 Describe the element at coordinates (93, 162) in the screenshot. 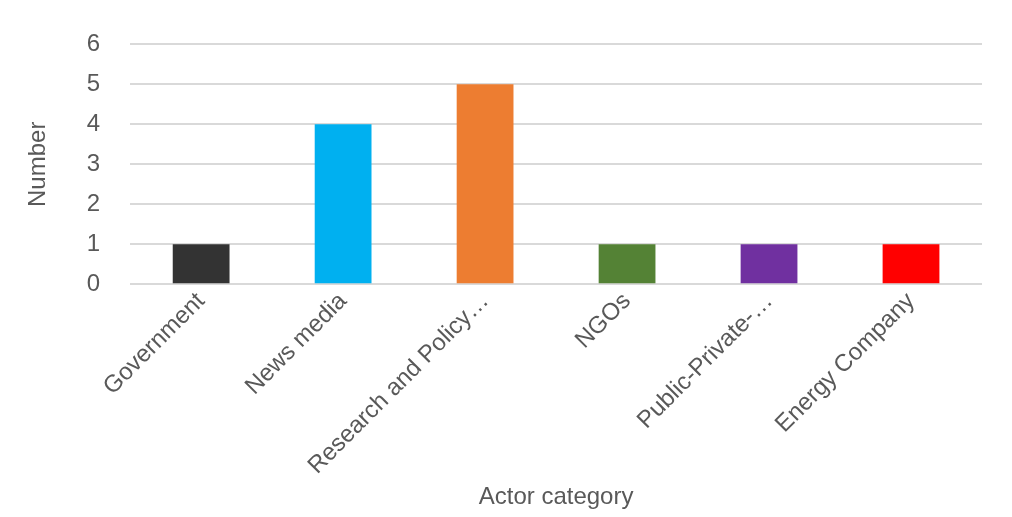

I see `y-tick-label: 3` at that location.